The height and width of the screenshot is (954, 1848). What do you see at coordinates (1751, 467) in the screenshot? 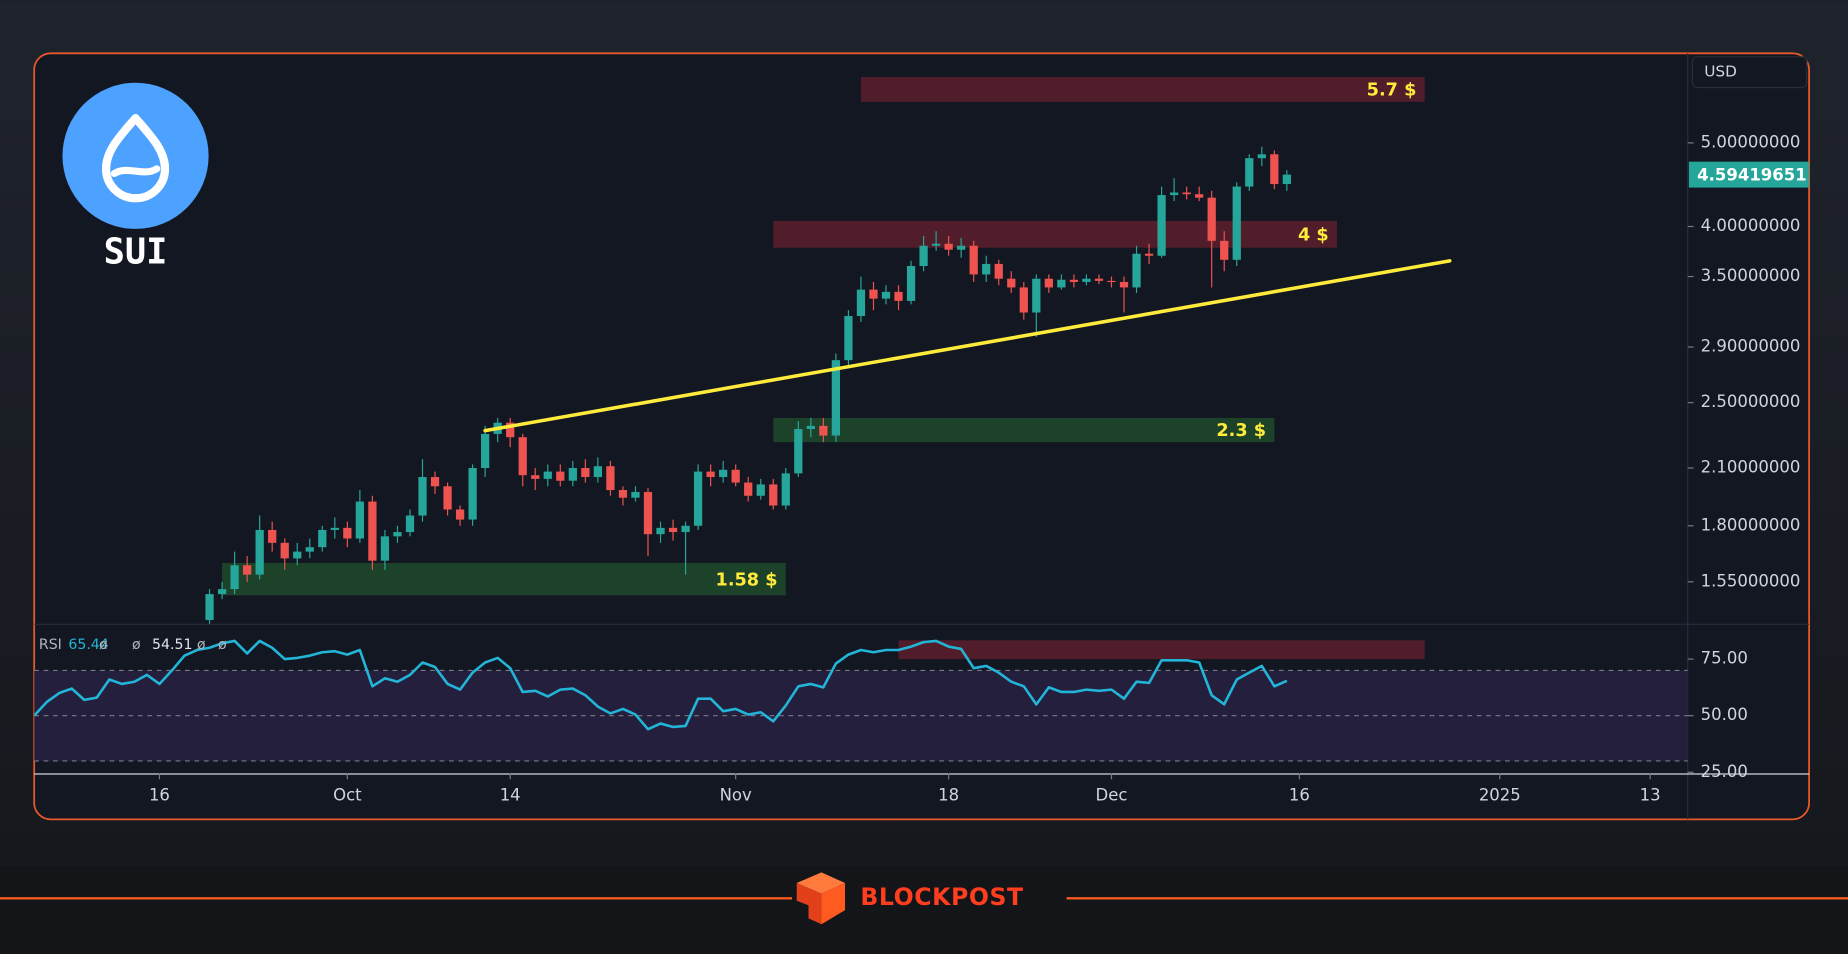
I see `y-tick-label: 2.10000000` at bounding box center [1751, 467].